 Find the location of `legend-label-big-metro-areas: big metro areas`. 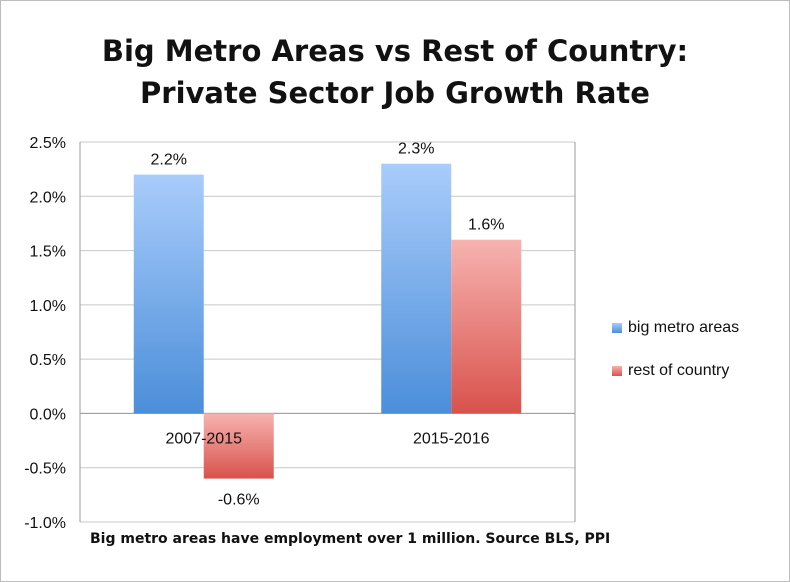

legend-label-big-metro-areas: big metro areas is located at coordinates (684, 327).